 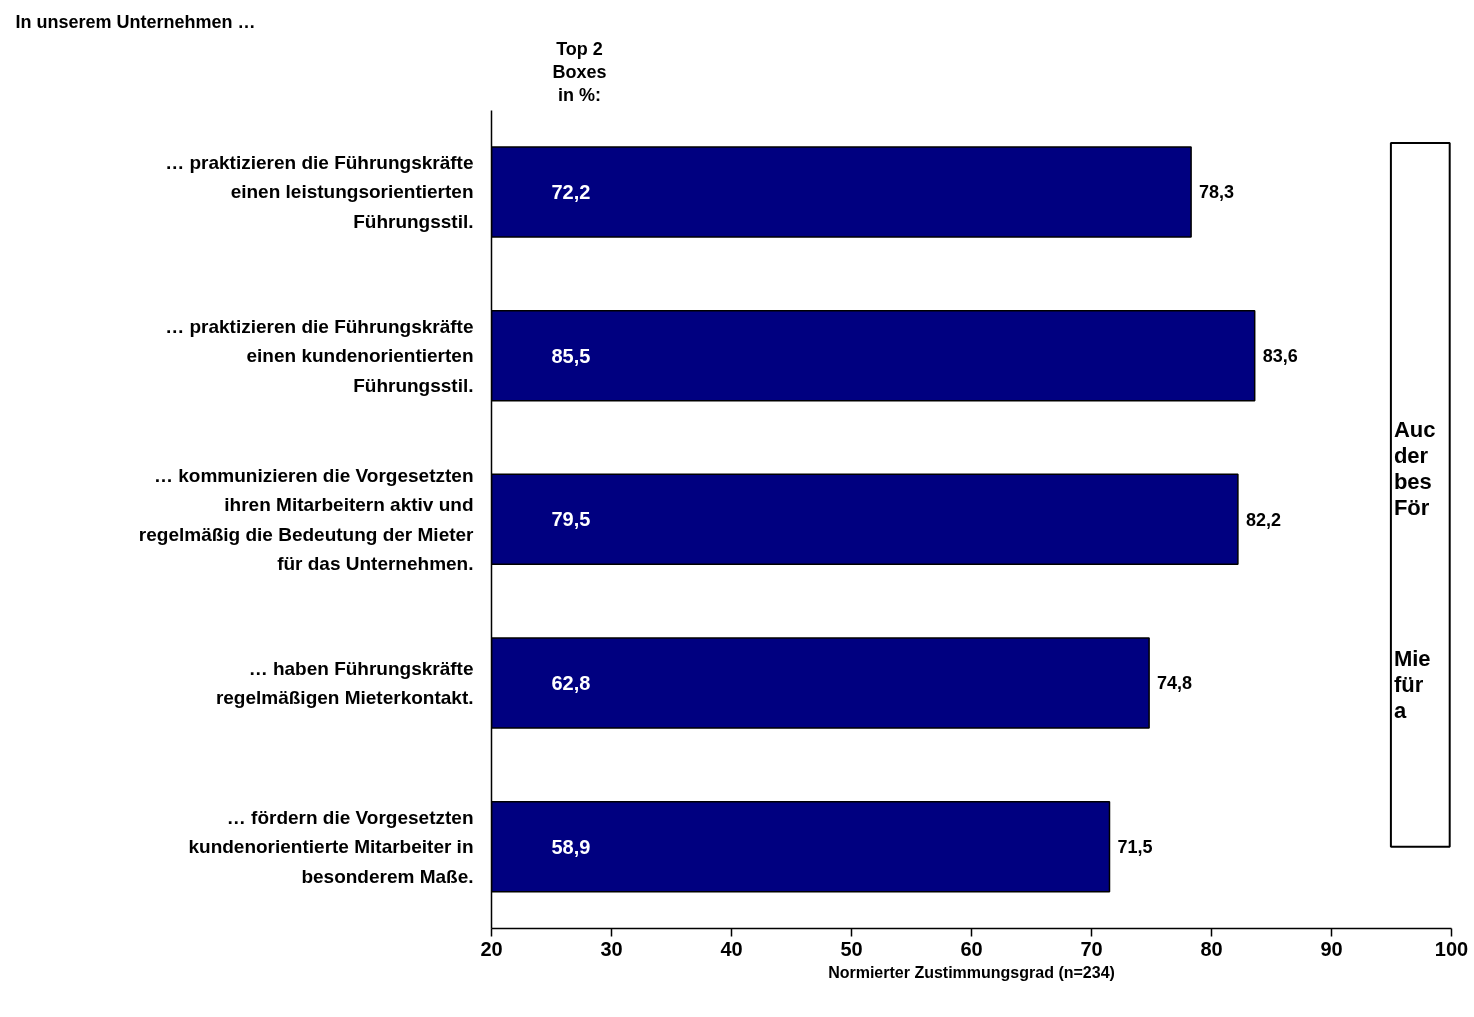 What do you see at coordinates (1175, 683) in the screenshot?
I see `data-label: 74,8` at bounding box center [1175, 683].